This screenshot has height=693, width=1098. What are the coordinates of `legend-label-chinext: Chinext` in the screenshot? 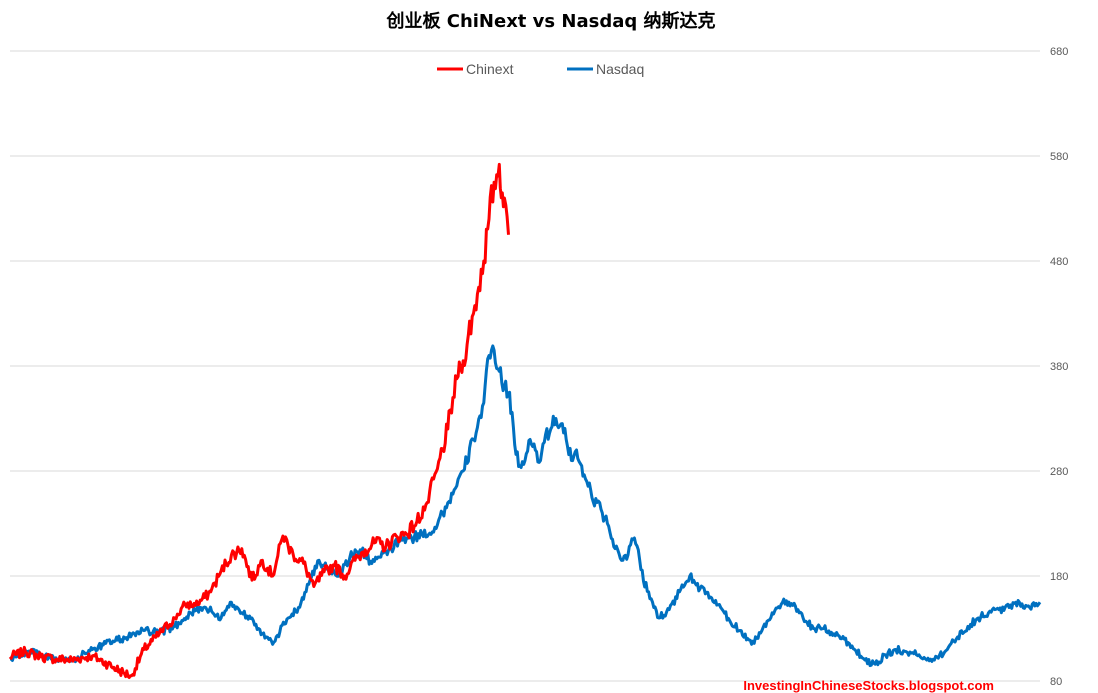 It's located at (490, 69).